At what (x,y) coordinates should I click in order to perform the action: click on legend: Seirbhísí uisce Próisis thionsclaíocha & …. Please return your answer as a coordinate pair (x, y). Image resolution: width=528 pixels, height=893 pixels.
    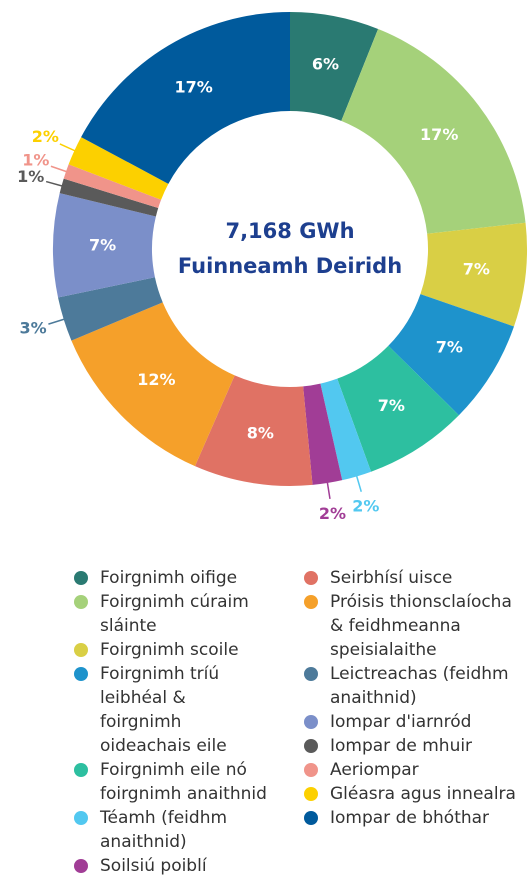
    Looking at the image, I should click on (415, 698).